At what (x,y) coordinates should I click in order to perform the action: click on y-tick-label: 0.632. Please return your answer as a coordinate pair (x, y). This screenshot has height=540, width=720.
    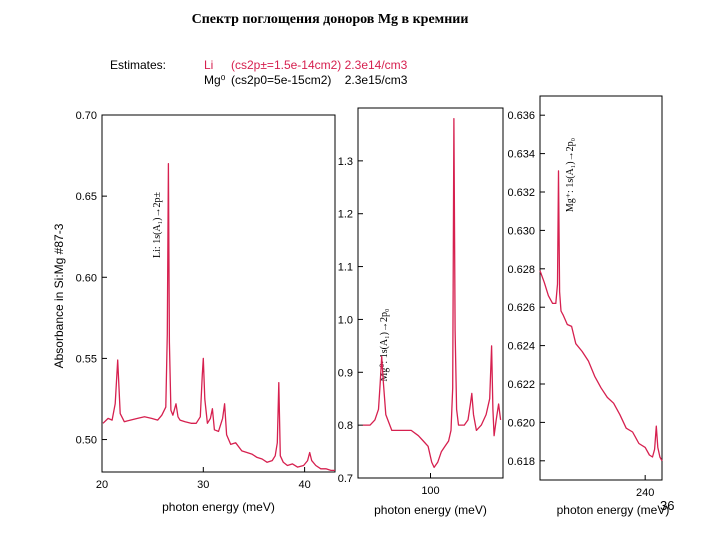
    Looking at the image, I should click on (521, 193).